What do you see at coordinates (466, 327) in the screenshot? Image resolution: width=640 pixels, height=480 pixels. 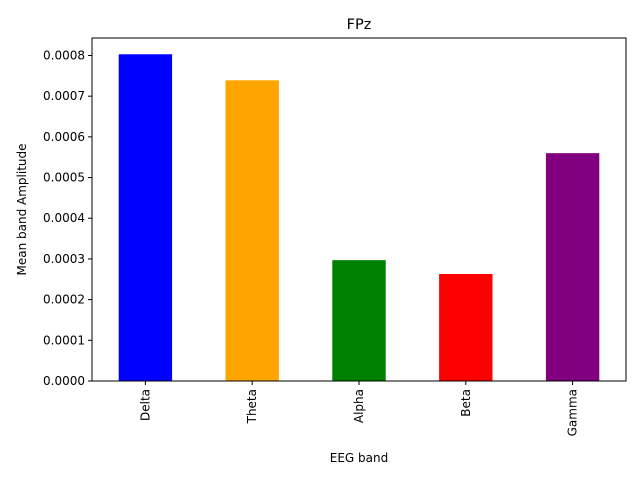 I see `bar-beta` at bounding box center [466, 327].